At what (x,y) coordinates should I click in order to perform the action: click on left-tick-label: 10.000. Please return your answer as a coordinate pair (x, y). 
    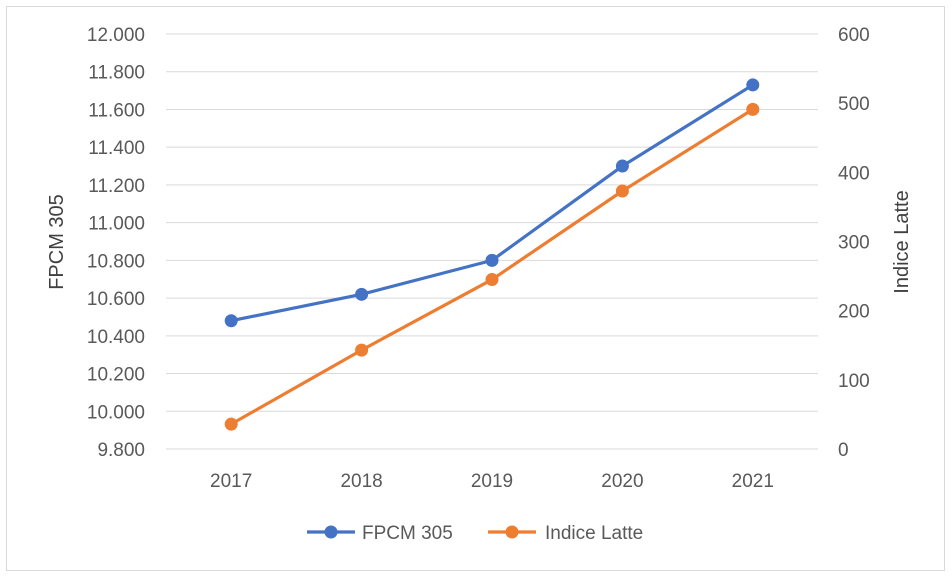
    Looking at the image, I should click on (116, 412).